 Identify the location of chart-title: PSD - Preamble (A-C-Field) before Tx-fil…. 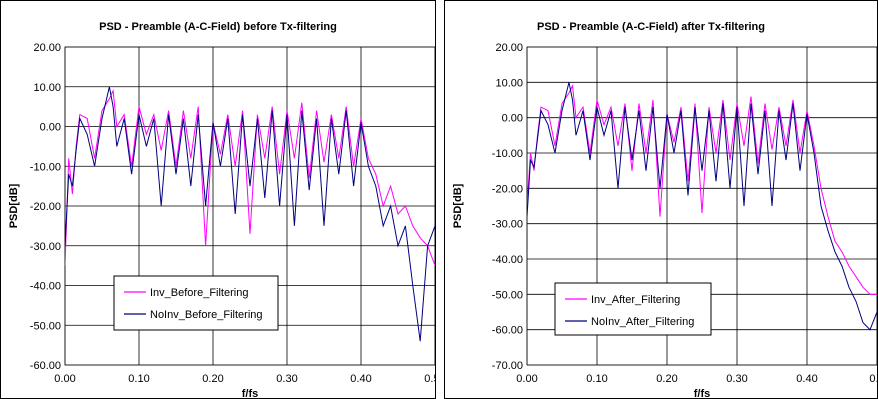
(218, 27).